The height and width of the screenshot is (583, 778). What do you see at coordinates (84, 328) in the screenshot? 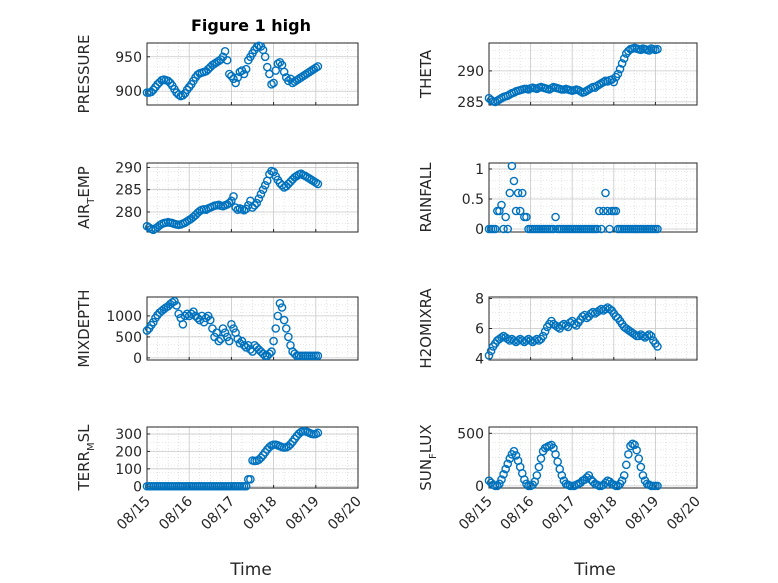
I see `y-axis-label: MIXDEPTH` at bounding box center [84, 328].